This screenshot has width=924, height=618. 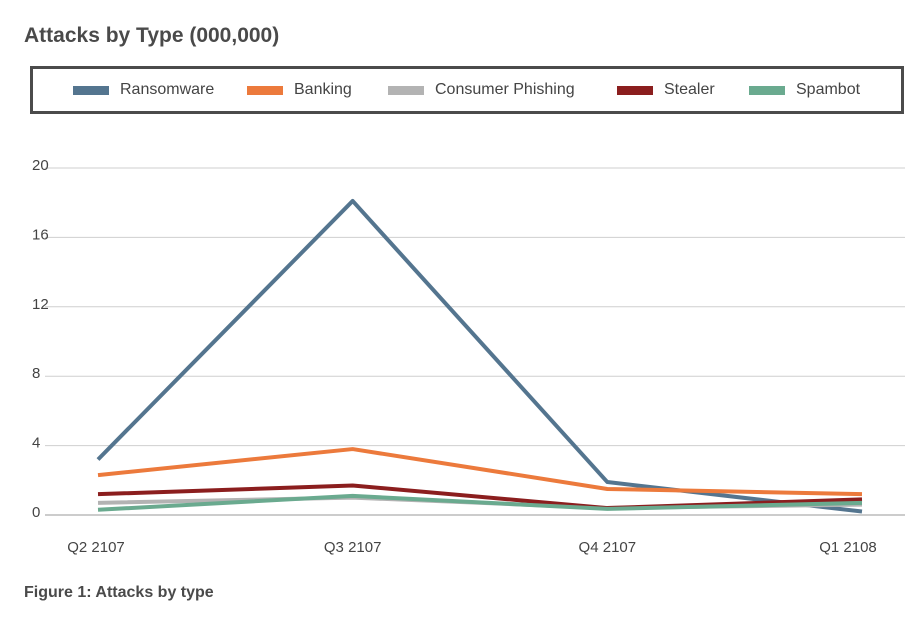 I want to click on legend-label: Consumer Phishing, so click(x=505, y=89).